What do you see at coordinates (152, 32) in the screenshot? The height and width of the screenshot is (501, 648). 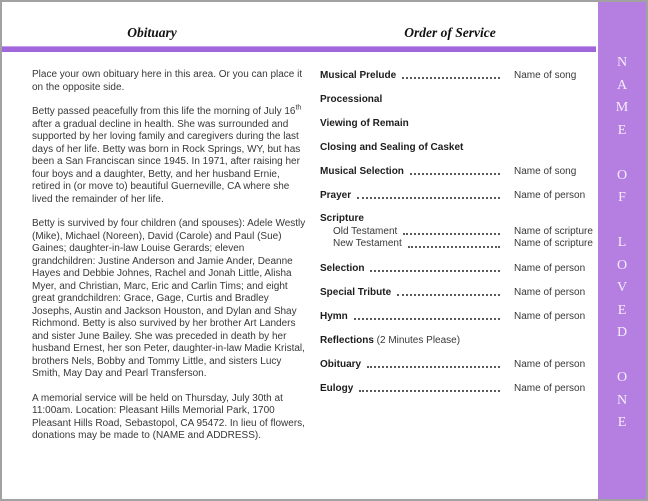 I see `obituary-heading: Obituary` at bounding box center [152, 32].